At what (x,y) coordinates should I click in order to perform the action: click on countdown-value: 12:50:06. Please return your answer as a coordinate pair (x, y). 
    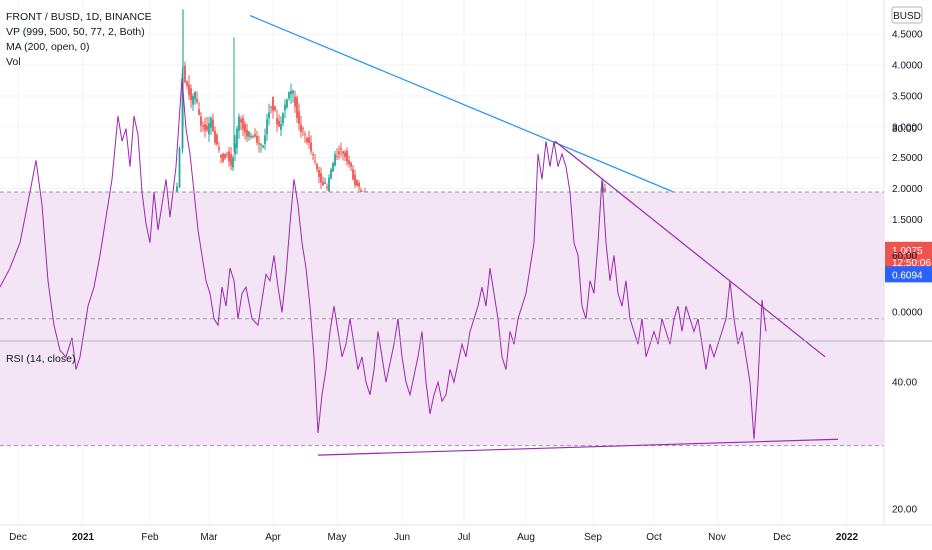
    Looking at the image, I should click on (911, 263).